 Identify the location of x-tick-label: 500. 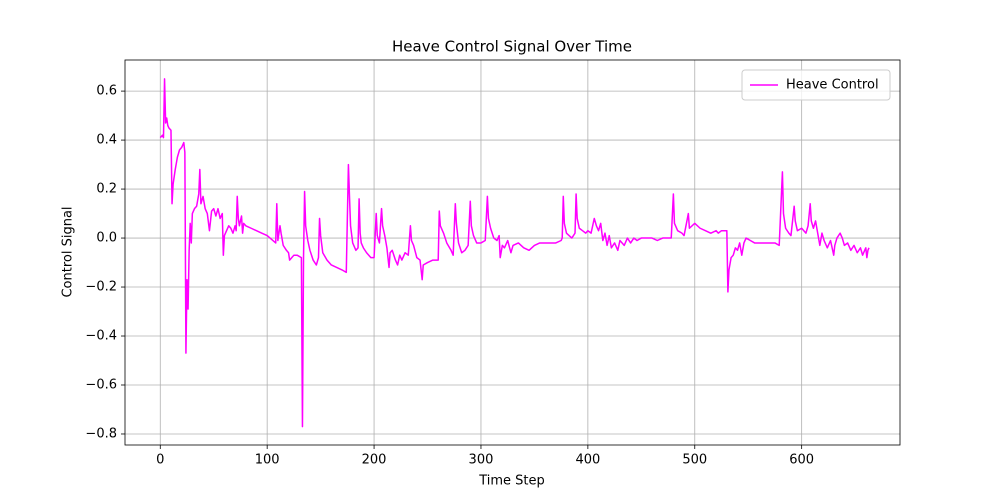
(694, 460).